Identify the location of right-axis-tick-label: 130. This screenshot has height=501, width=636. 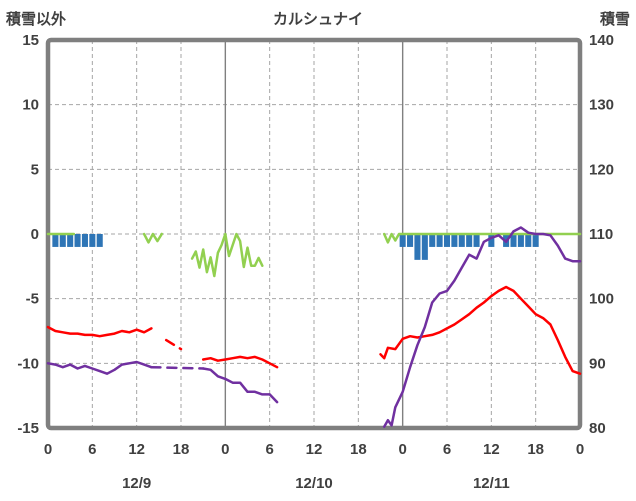
(601, 105).